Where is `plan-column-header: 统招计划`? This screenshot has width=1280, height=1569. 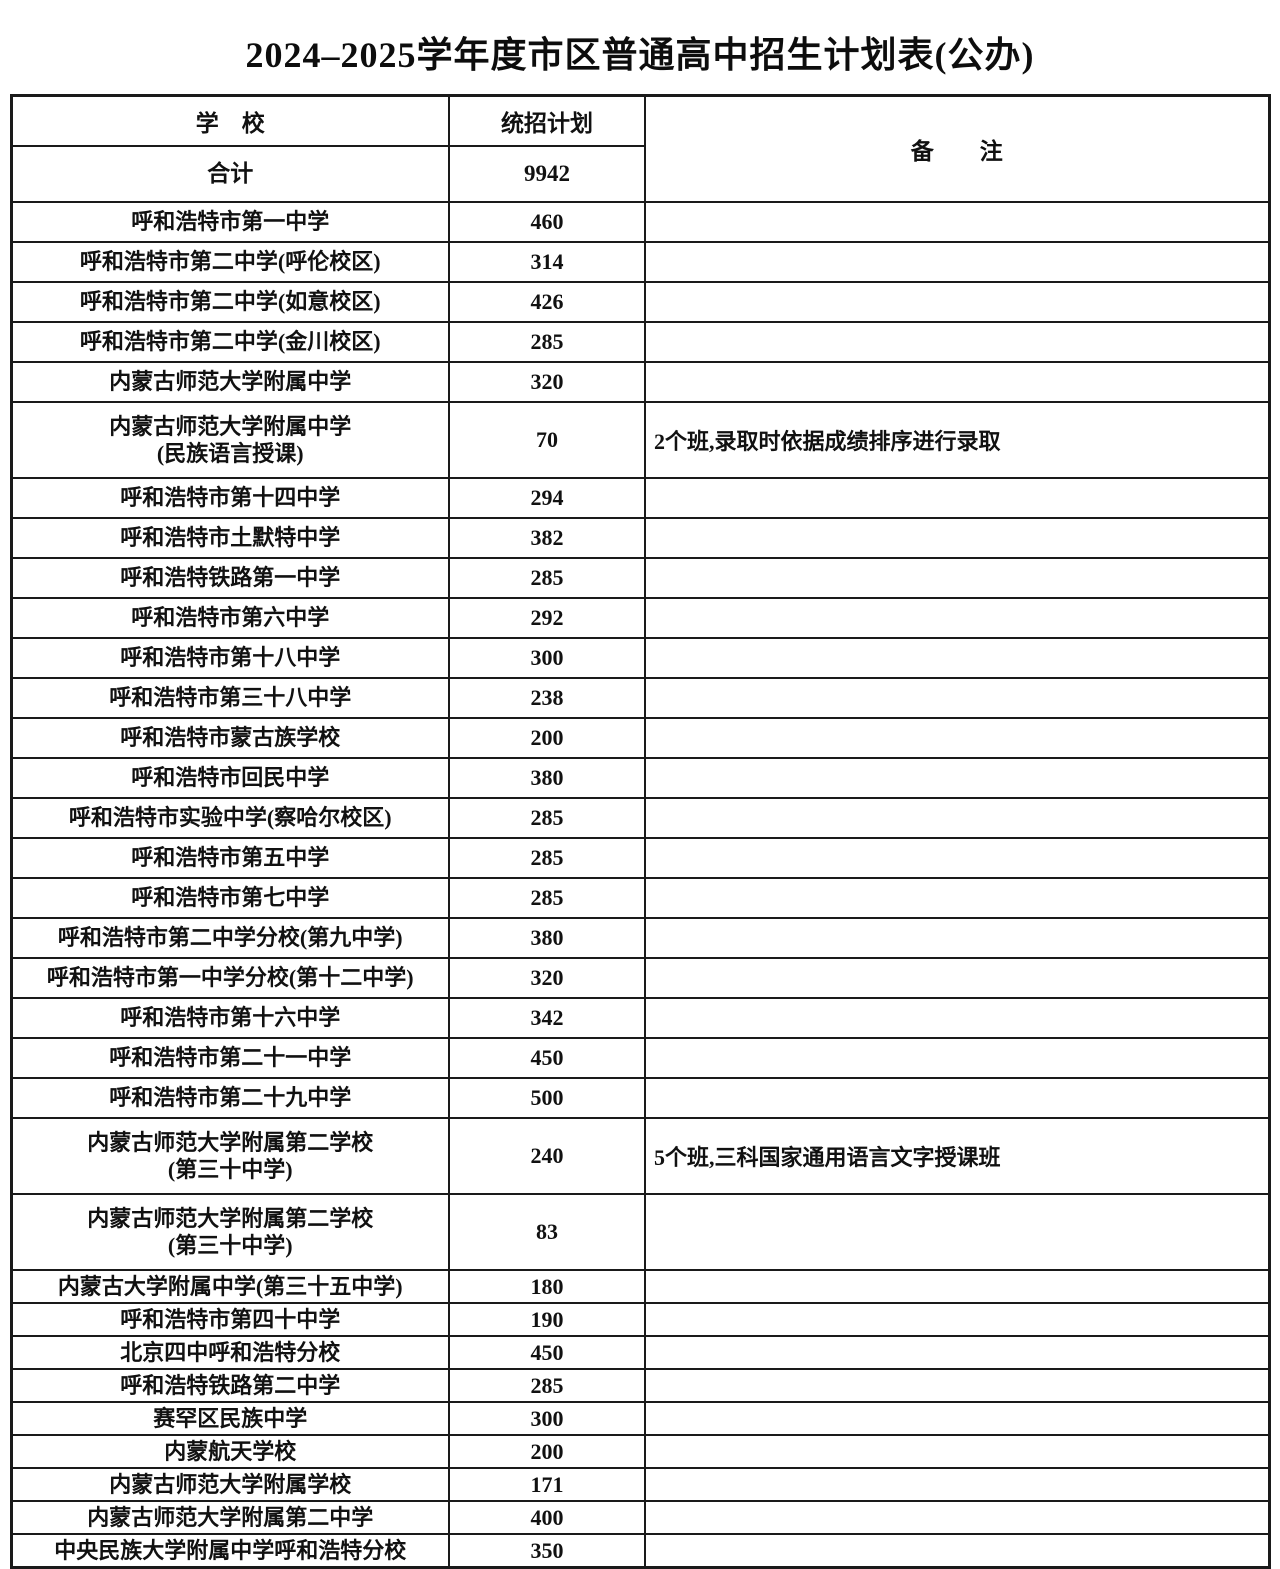 plan-column-header: 统招计划 is located at coordinates (547, 120).